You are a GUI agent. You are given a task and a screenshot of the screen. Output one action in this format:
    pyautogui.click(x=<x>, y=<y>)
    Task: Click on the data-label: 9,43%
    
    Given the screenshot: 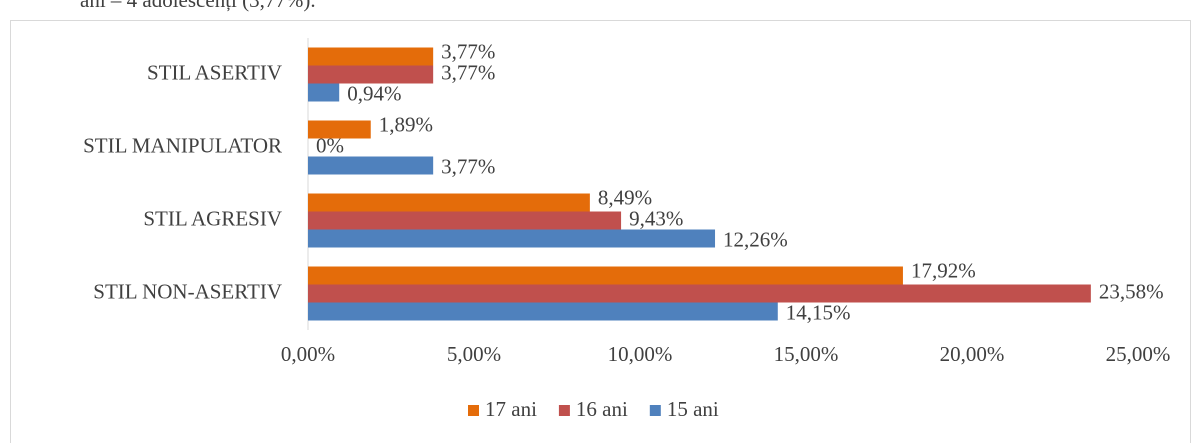 What is the action you would take?
    pyautogui.click(x=656, y=218)
    